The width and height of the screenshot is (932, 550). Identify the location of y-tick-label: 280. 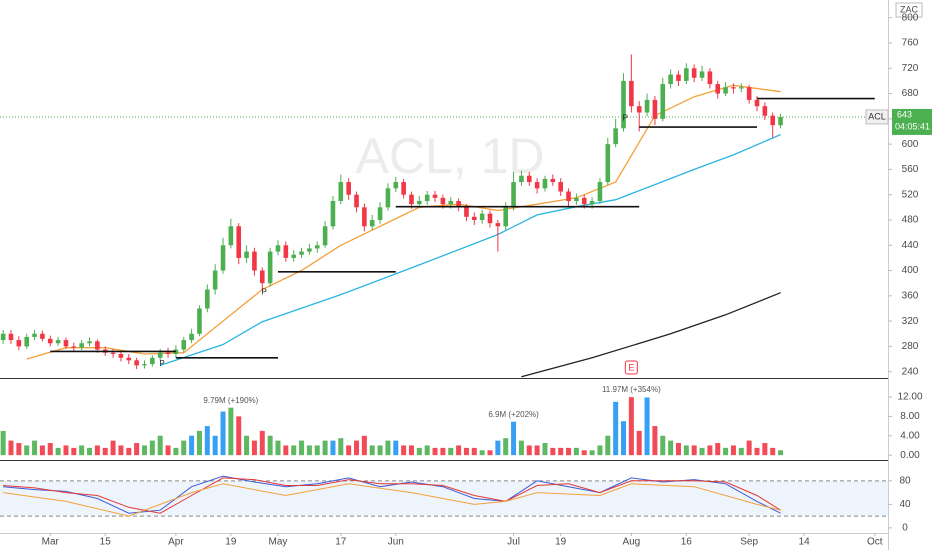
(910, 346).